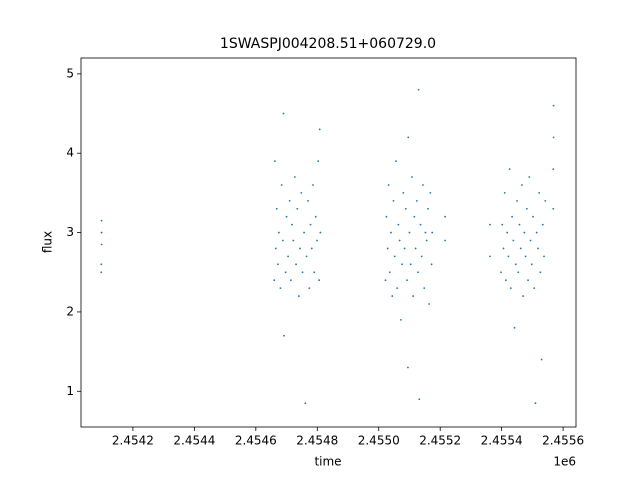 This screenshot has height=484, width=640. I want to click on x-tick-label: 2.4544, so click(194, 441).